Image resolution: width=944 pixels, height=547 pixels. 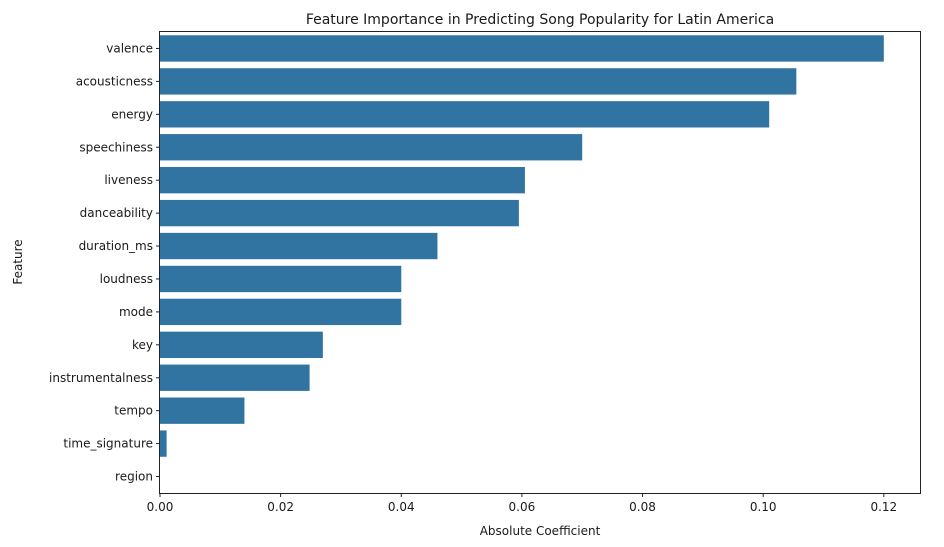 What do you see at coordinates (133, 411) in the screenshot?
I see `y-tick-label-tempo: tempo` at bounding box center [133, 411].